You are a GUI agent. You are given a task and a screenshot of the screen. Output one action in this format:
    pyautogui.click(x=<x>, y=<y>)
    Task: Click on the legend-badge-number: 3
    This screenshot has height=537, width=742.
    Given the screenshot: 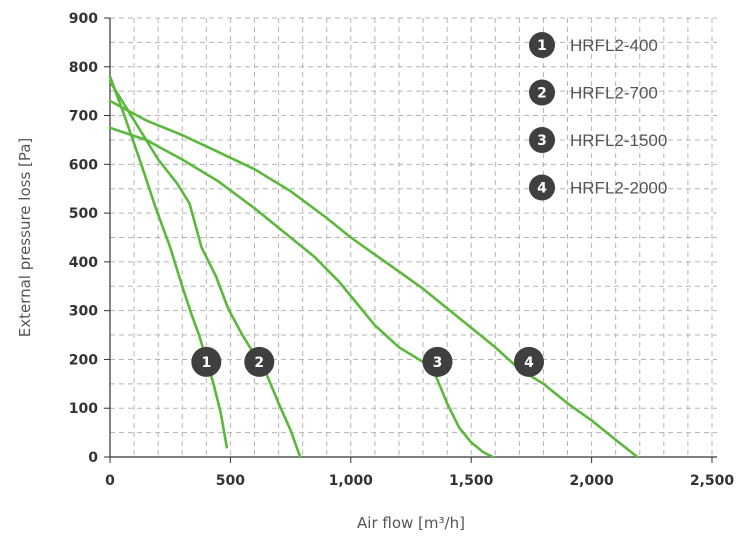 What is the action you would take?
    pyautogui.click(x=542, y=141)
    